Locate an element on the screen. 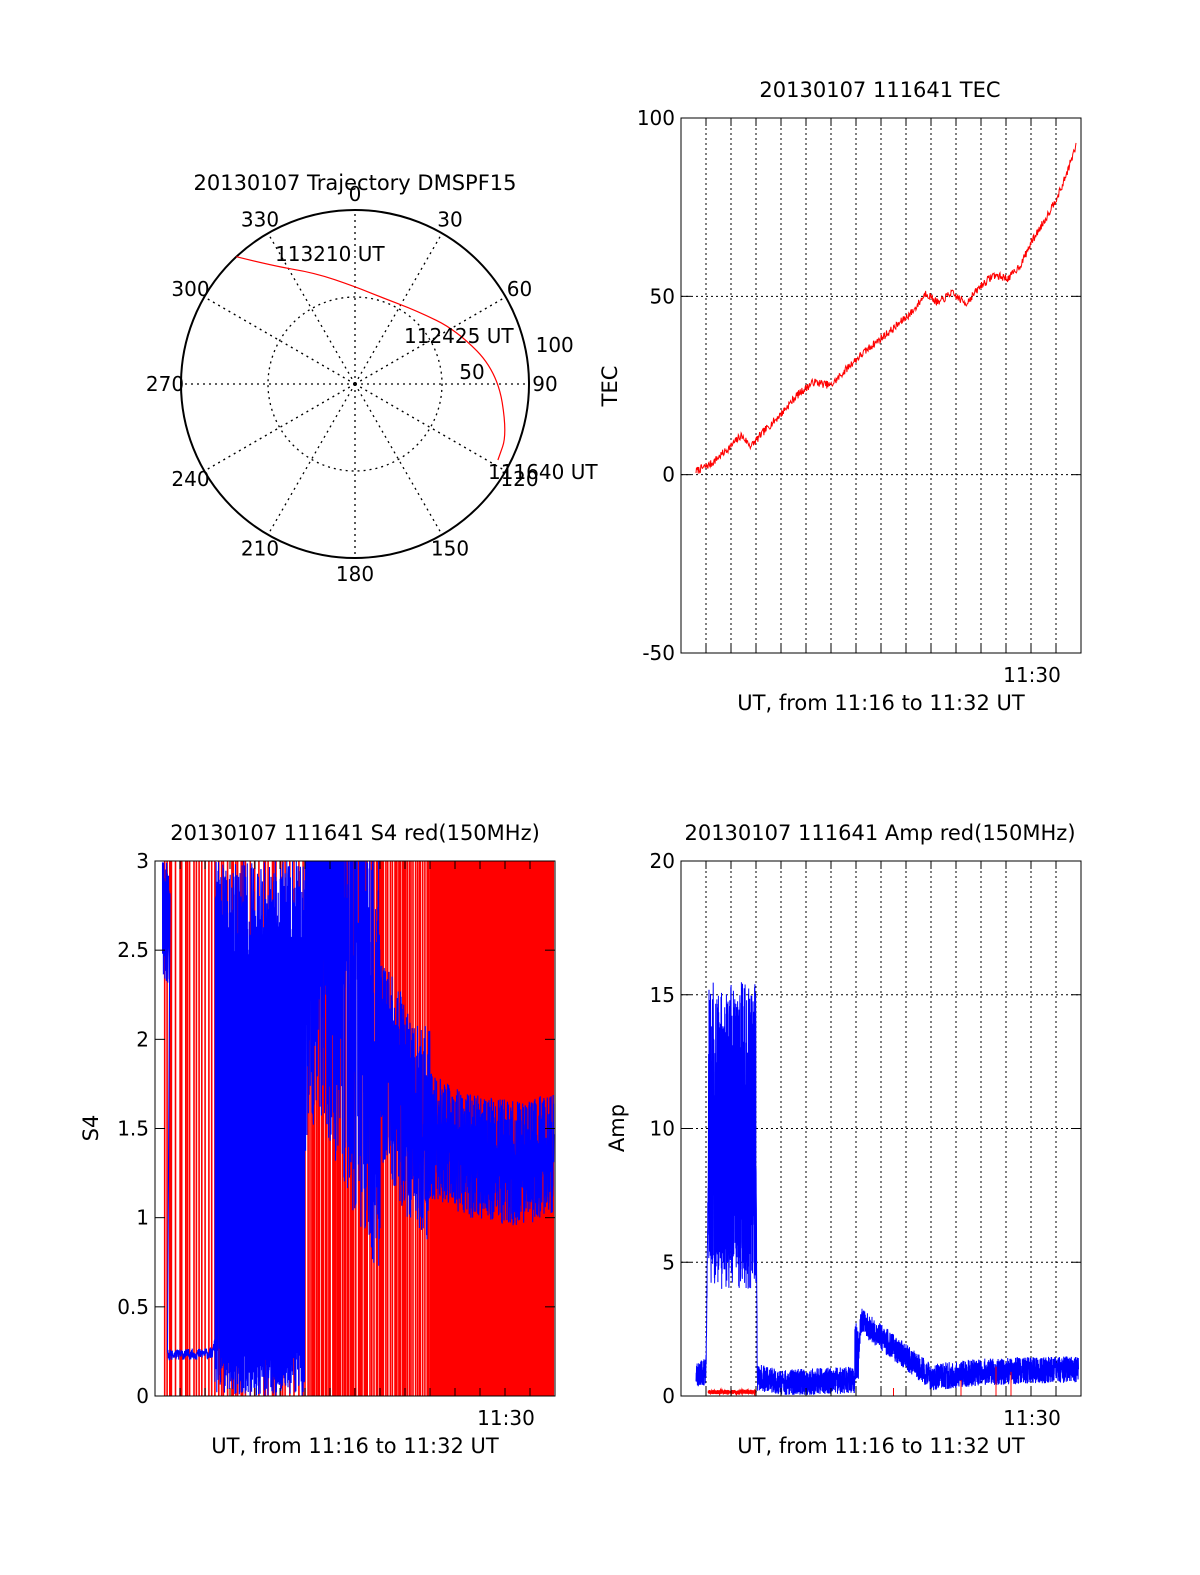  amp-blue-trace is located at coordinates (887, 1188).